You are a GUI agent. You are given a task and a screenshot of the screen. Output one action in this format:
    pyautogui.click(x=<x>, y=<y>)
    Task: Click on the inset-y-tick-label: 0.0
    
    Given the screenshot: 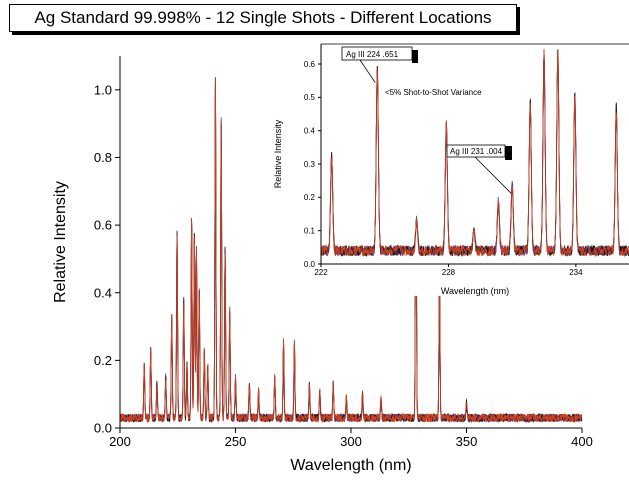 What is the action you would take?
    pyautogui.click(x=310, y=264)
    